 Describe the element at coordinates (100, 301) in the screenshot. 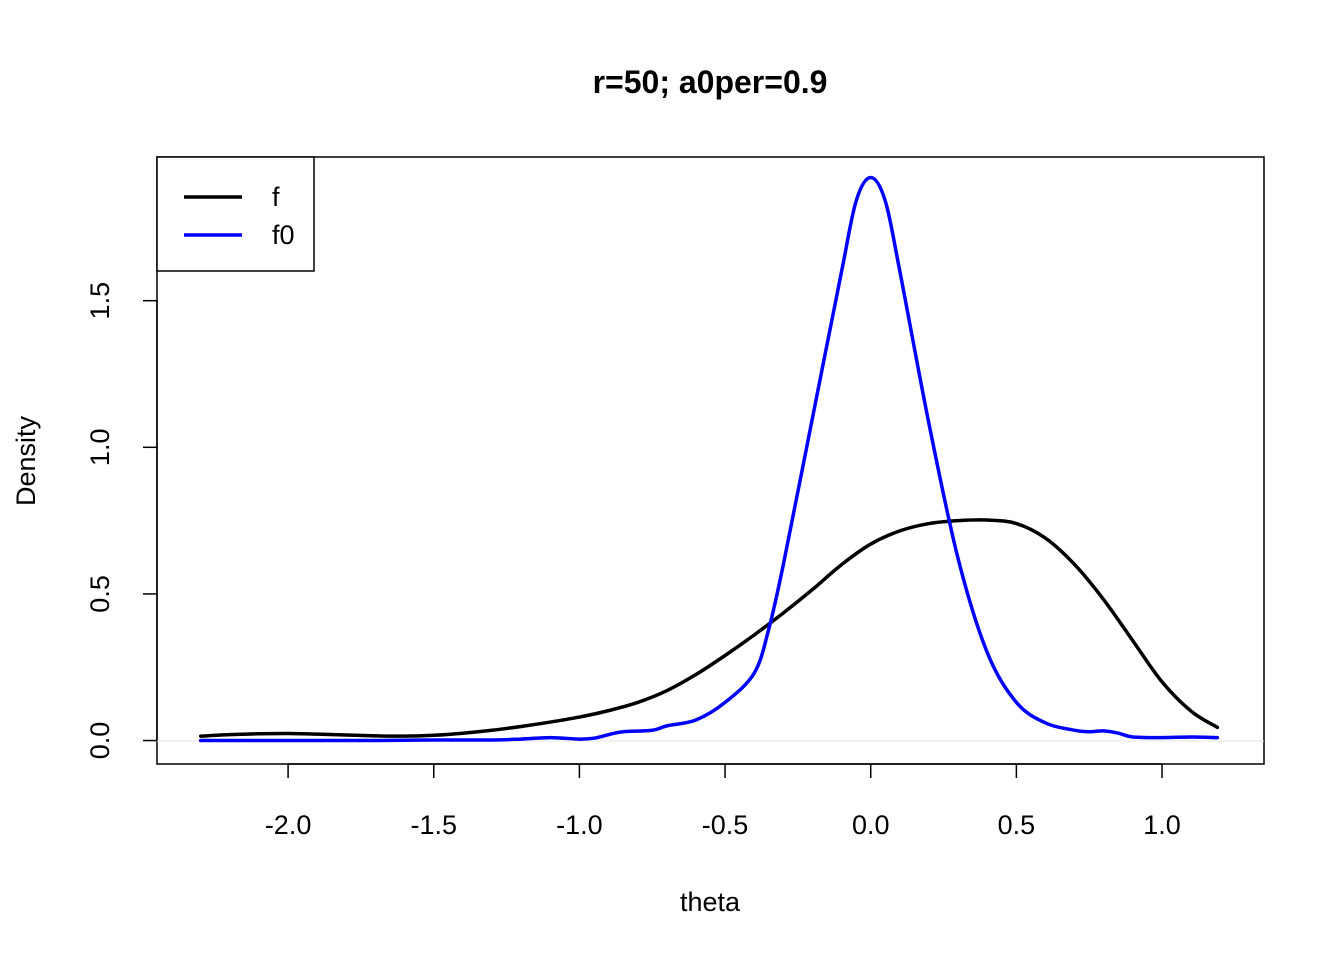

I see `y-tick-label: 1.5` at that location.